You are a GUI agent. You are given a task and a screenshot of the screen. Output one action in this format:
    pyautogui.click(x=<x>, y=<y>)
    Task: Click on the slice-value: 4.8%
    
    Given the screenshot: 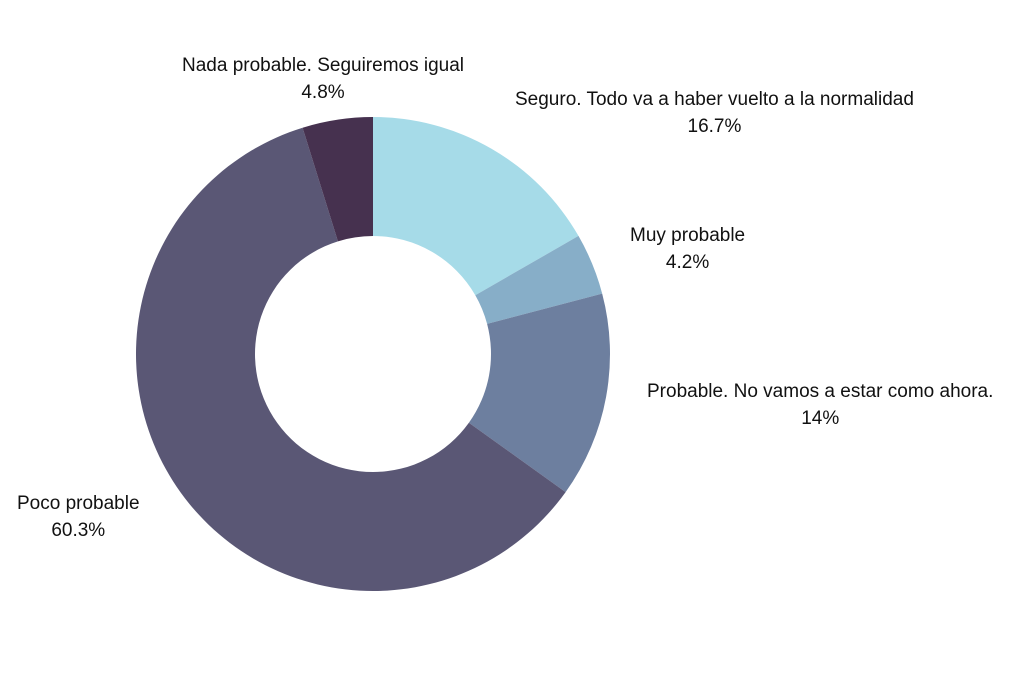 What is the action you would take?
    pyautogui.click(x=323, y=92)
    